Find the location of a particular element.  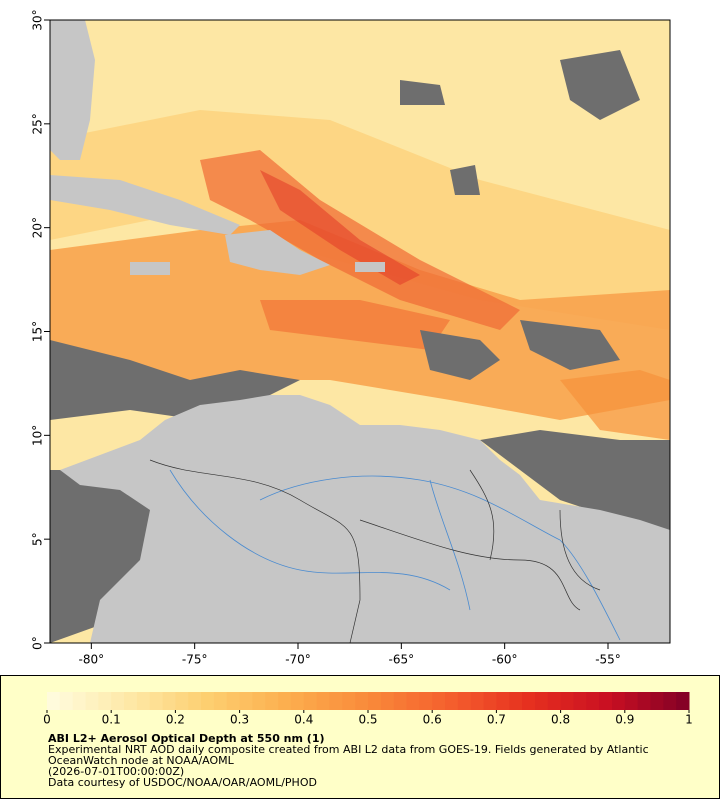

caption-line: (2026-07-01T00:00:00Z) is located at coordinates (116, 771).